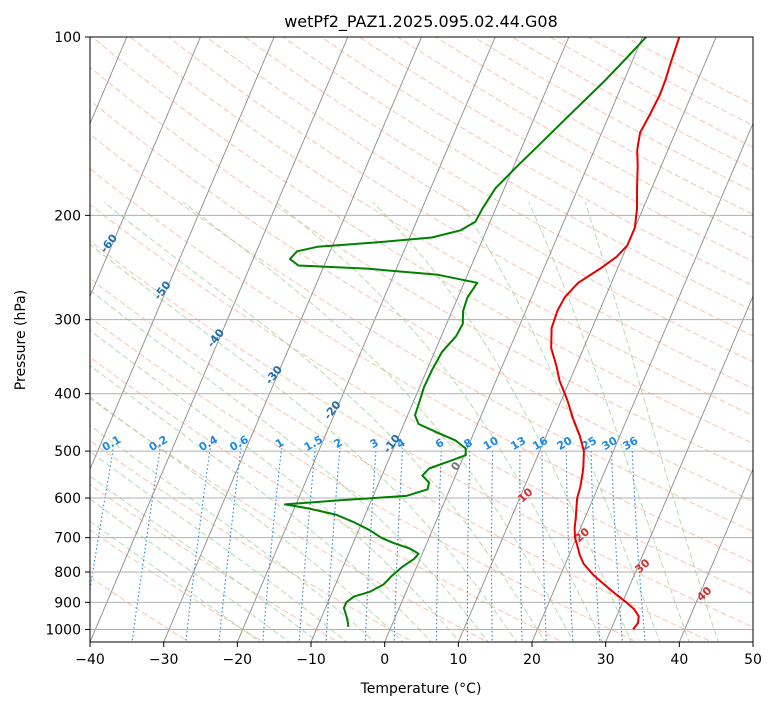 The image size is (775, 708). Describe the element at coordinates (216, 338) in the screenshot. I see `isotherm-label: -40` at that location.